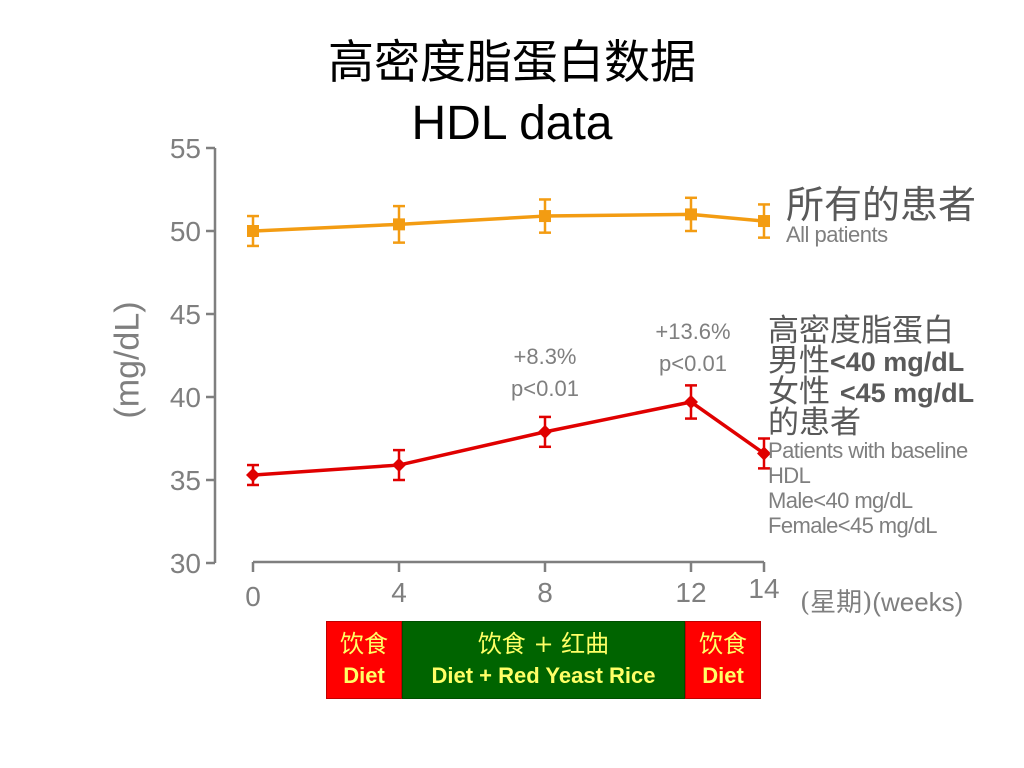 The width and height of the screenshot is (1024, 768). What do you see at coordinates (364, 644) in the screenshot?
I see `phase-diet-baseline-zh: 饮食` at bounding box center [364, 644].